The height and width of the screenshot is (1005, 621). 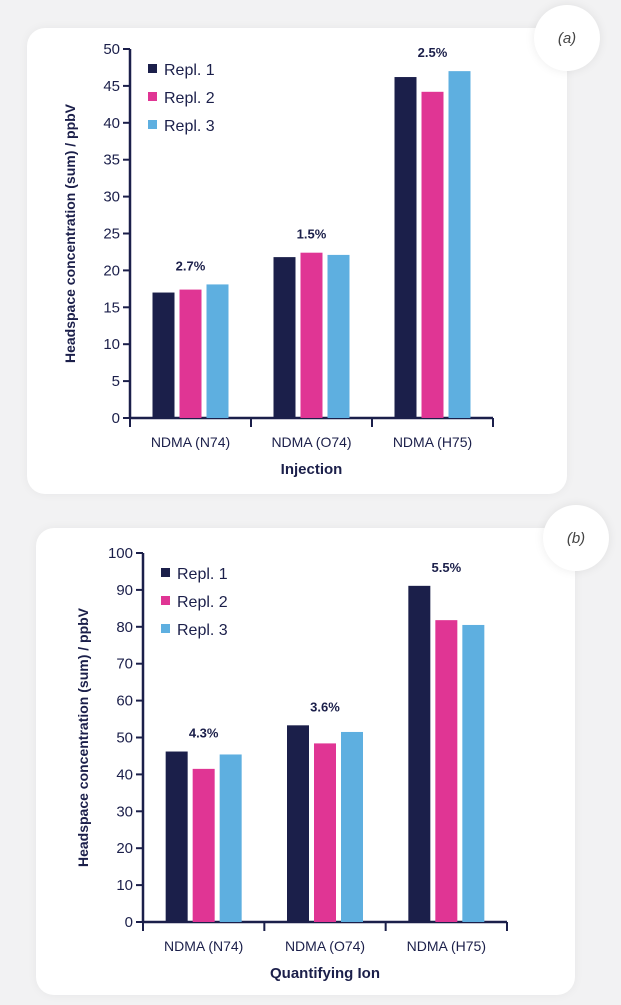 I want to click on x-axis-title: Injection, so click(x=312, y=469).